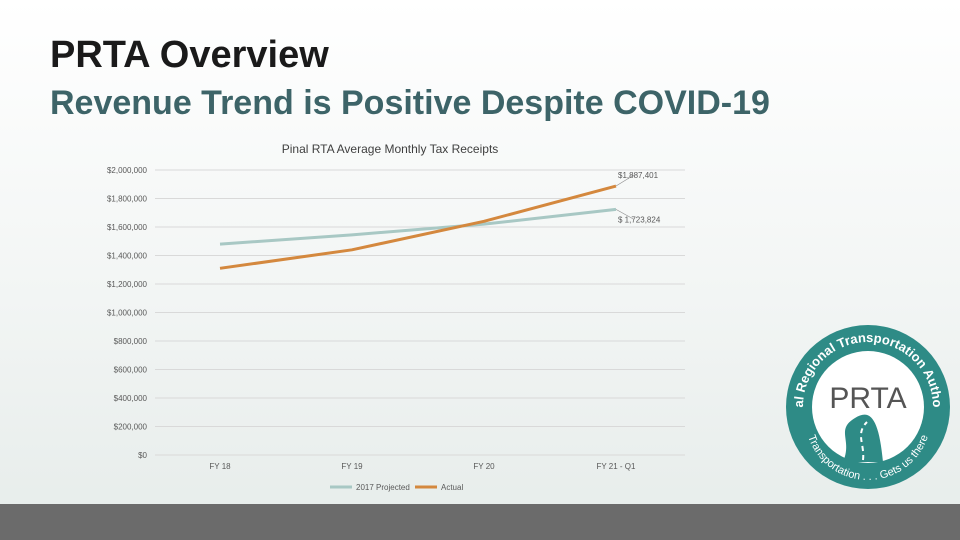 The width and height of the screenshot is (960, 540). What do you see at coordinates (127, 227) in the screenshot?
I see `y-tick-label: $1,600,000` at bounding box center [127, 227].